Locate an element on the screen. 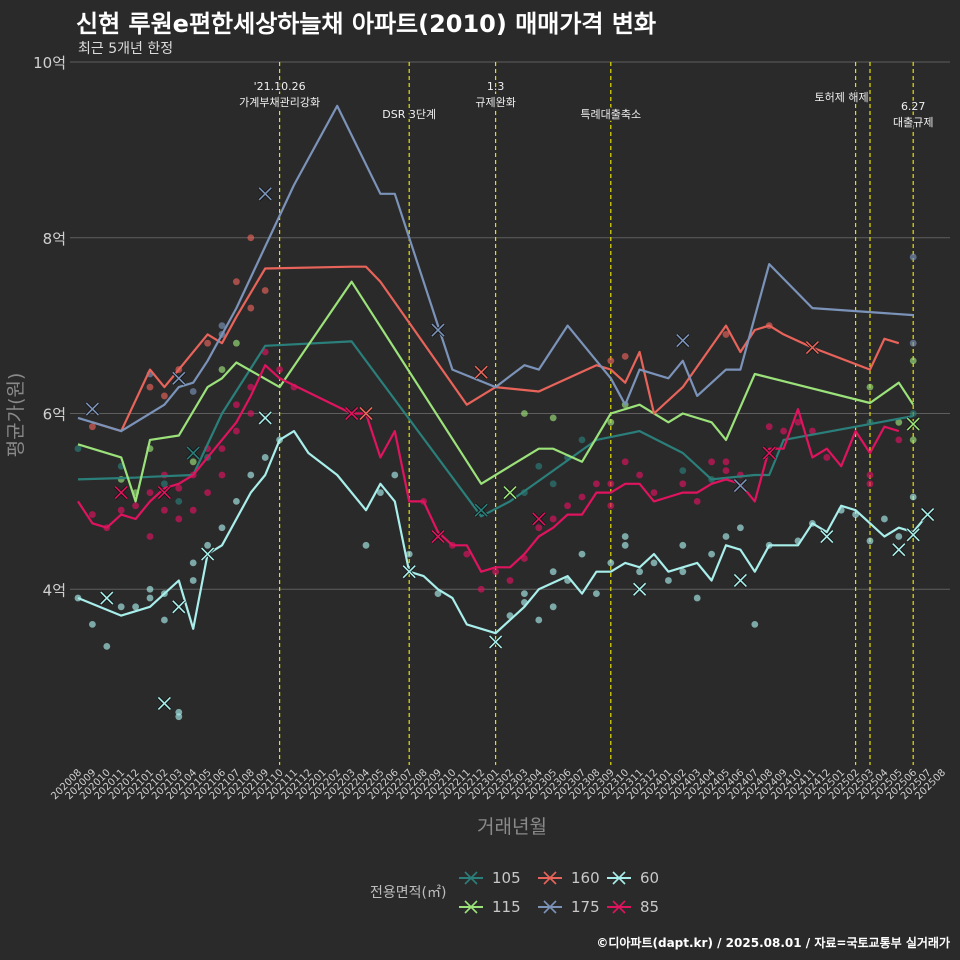 The width and height of the screenshot is (960, 960). chart-subtitle: 최근 5개년 한정 is located at coordinates (126, 49).